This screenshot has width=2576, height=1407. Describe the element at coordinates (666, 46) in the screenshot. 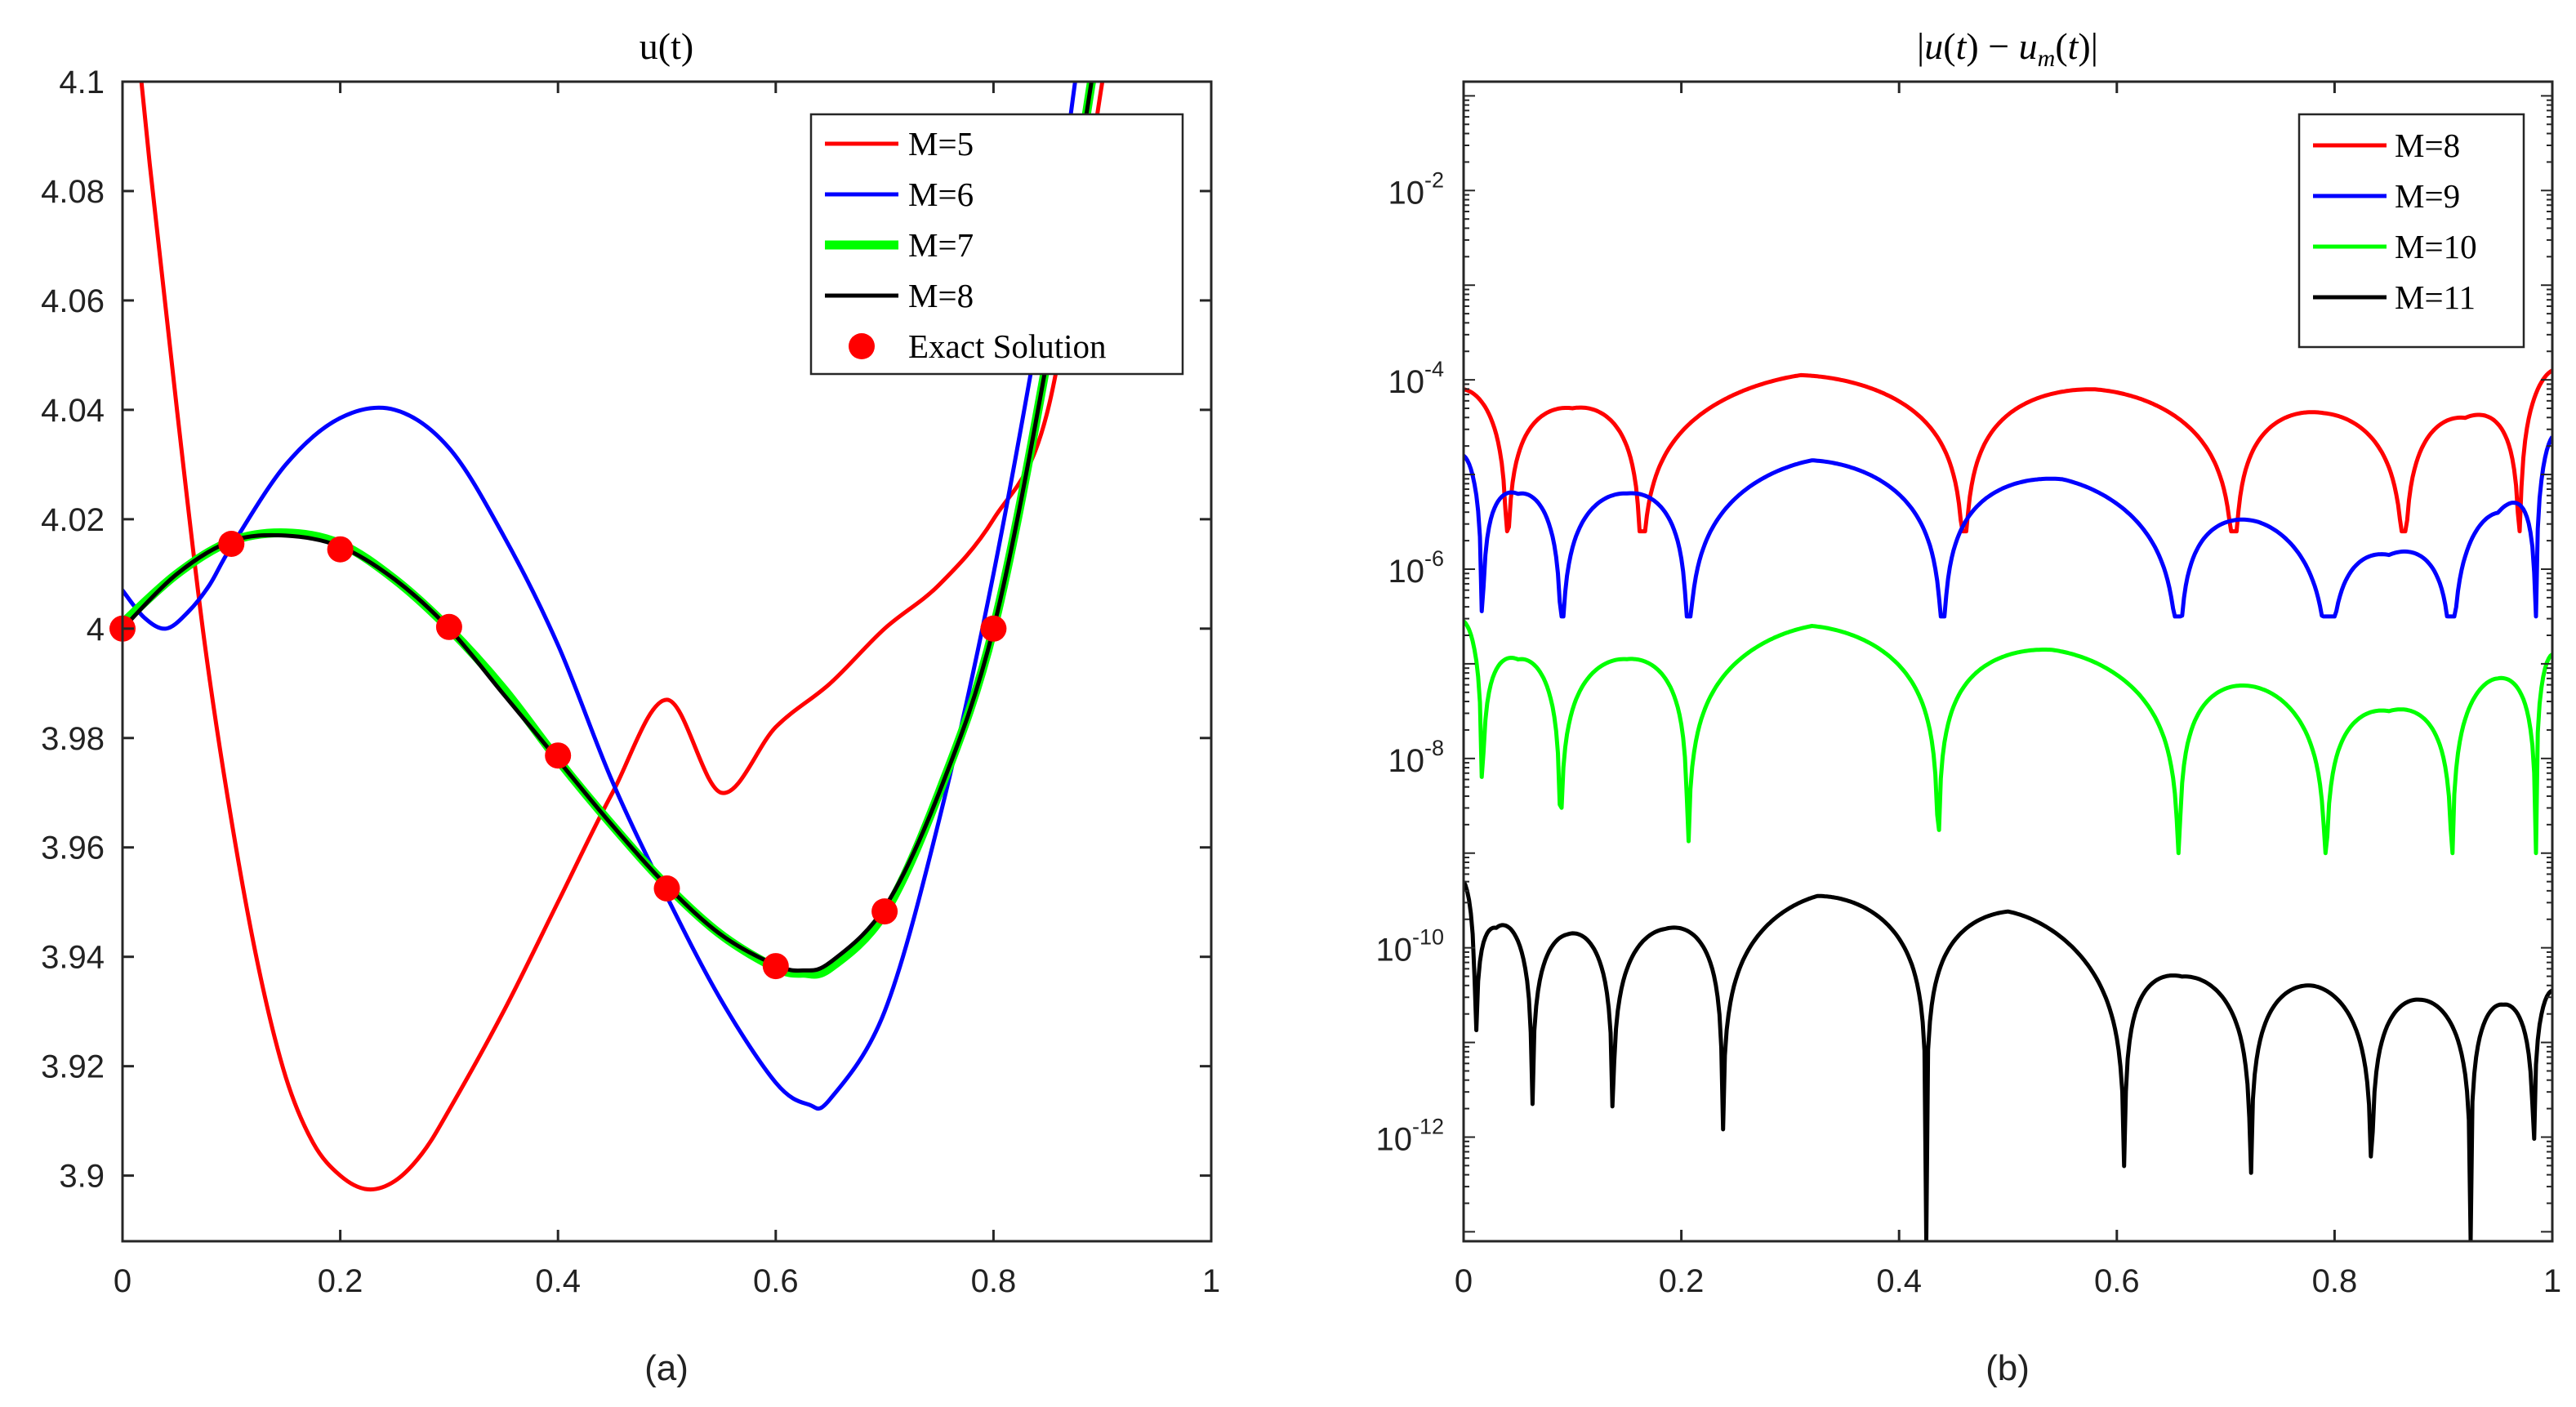

I see `chart-title-a: u(t)` at that location.